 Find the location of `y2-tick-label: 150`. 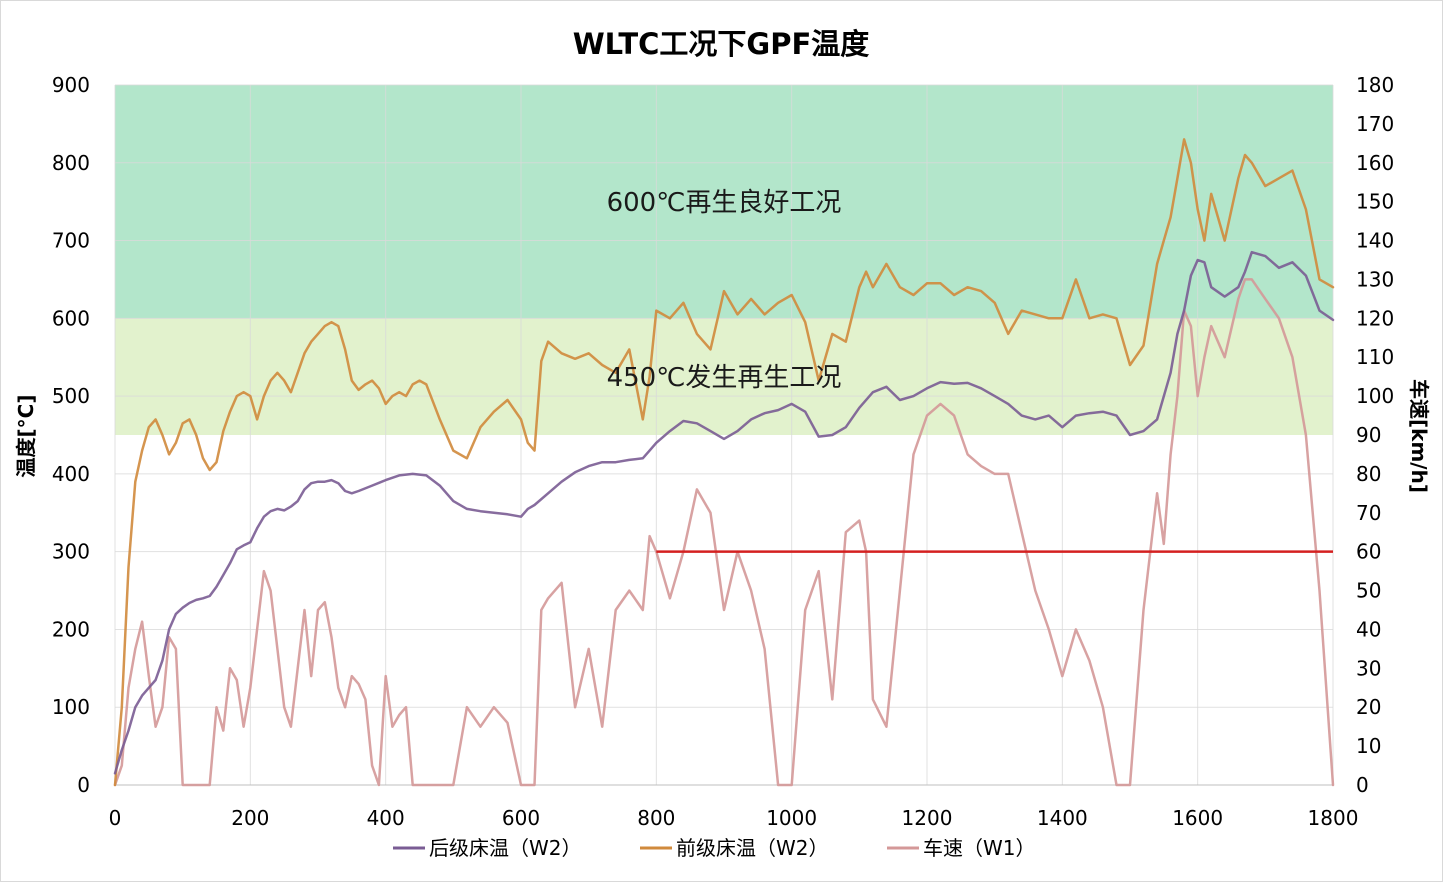

y2-tick-label: 150 is located at coordinates (1375, 202).